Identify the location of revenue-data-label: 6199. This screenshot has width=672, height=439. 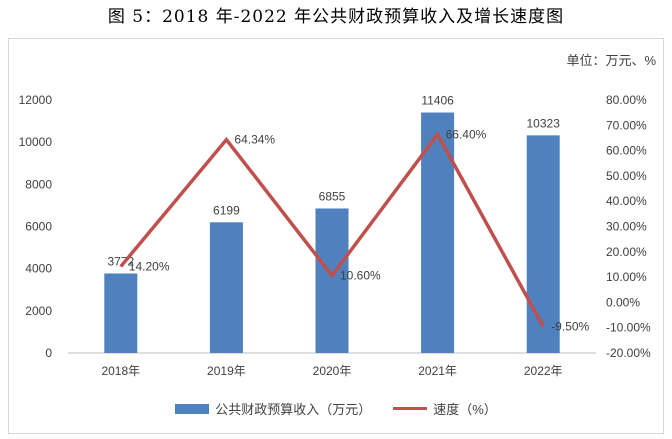
(226, 210).